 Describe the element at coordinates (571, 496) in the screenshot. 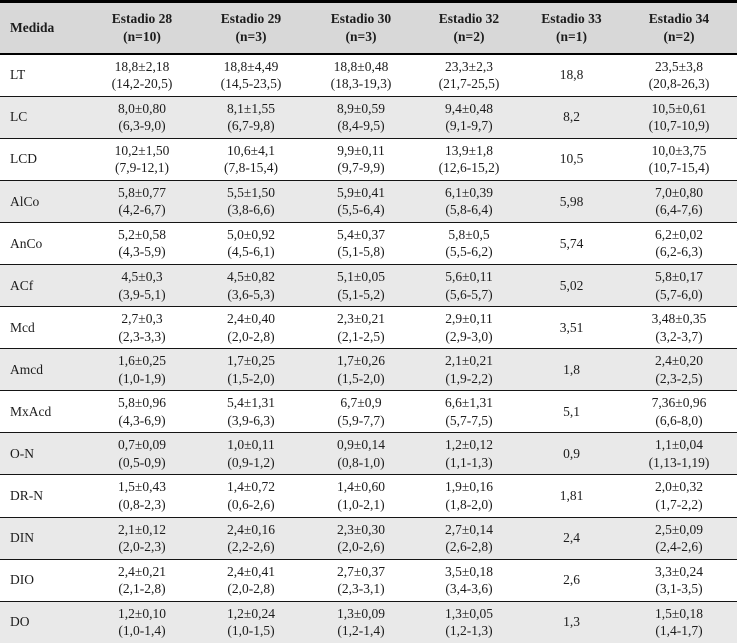

I see `value-cell: 1,81` at that location.